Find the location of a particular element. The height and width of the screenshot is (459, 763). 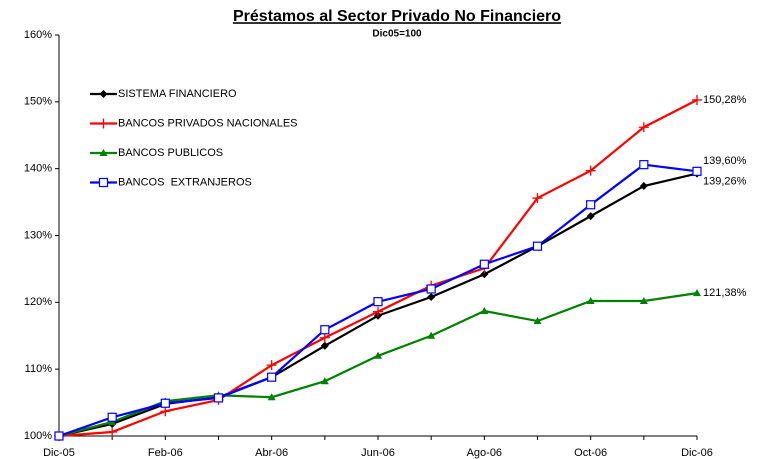

chart-subtitle: Dic05=100 is located at coordinates (397, 34).